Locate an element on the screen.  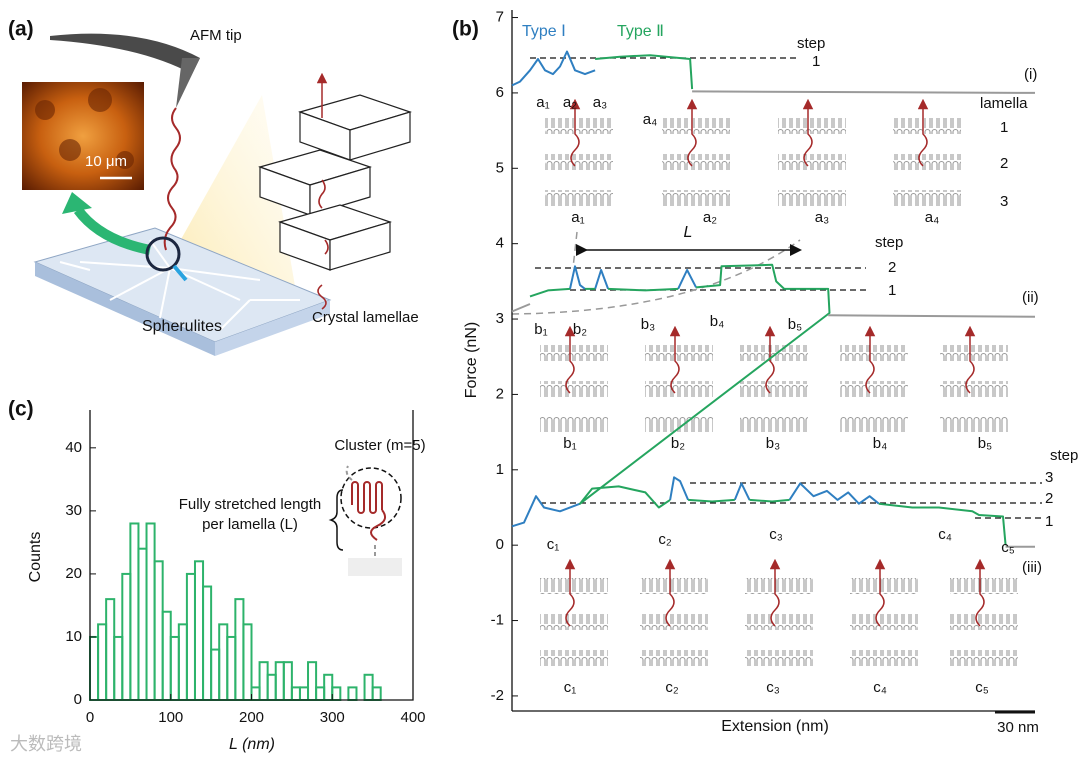
y-tick-label: 6 is located at coordinates (500, 92).